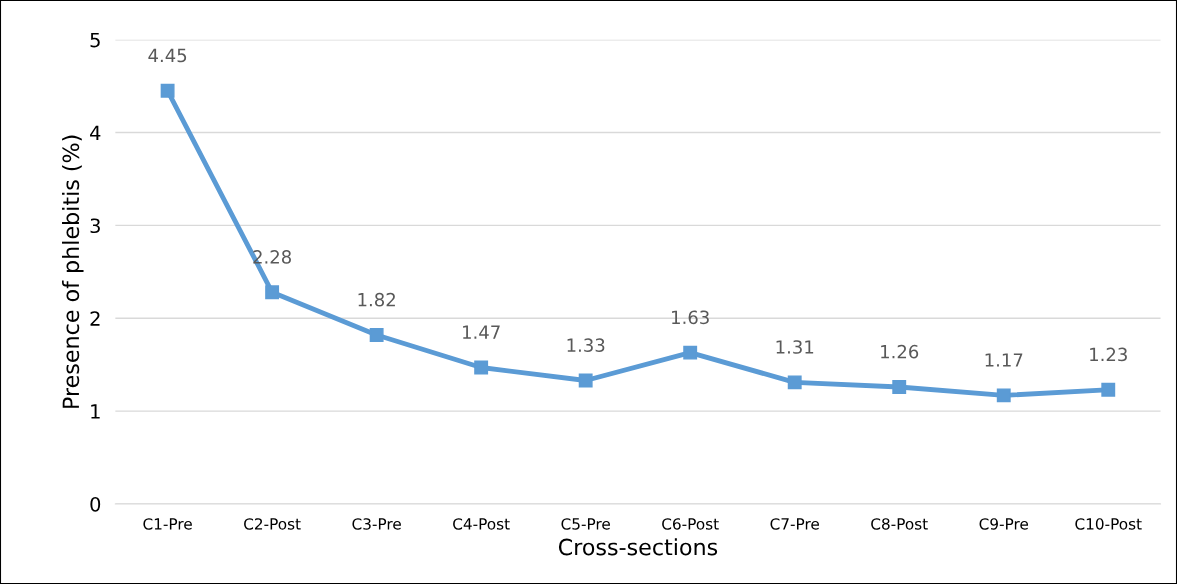  What do you see at coordinates (899, 524) in the screenshot?
I see `x-tick-label: C8-Post` at bounding box center [899, 524].